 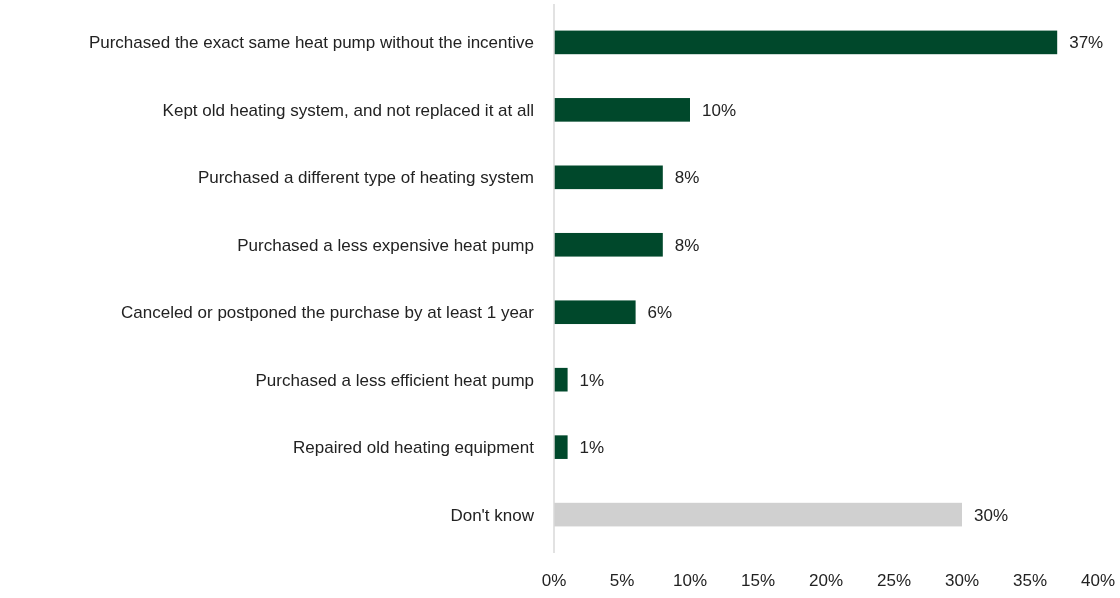 I want to click on x-tick-label: 25%, so click(x=894, y=580).